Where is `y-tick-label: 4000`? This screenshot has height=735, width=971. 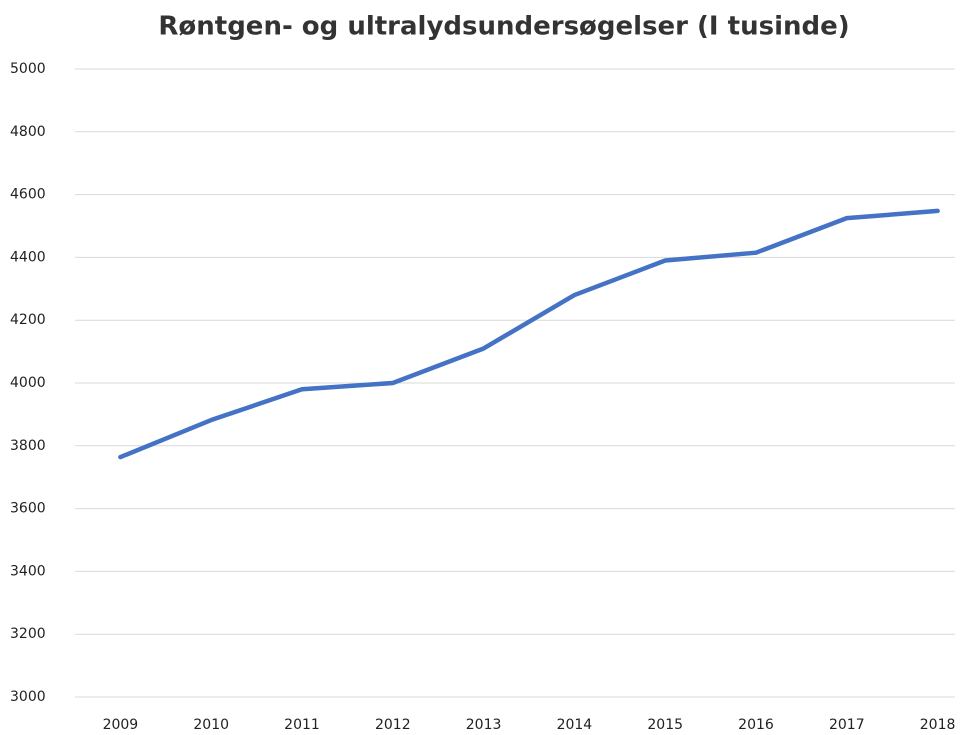 y-tick-label: 4000 is located at coordinates (28, 383).